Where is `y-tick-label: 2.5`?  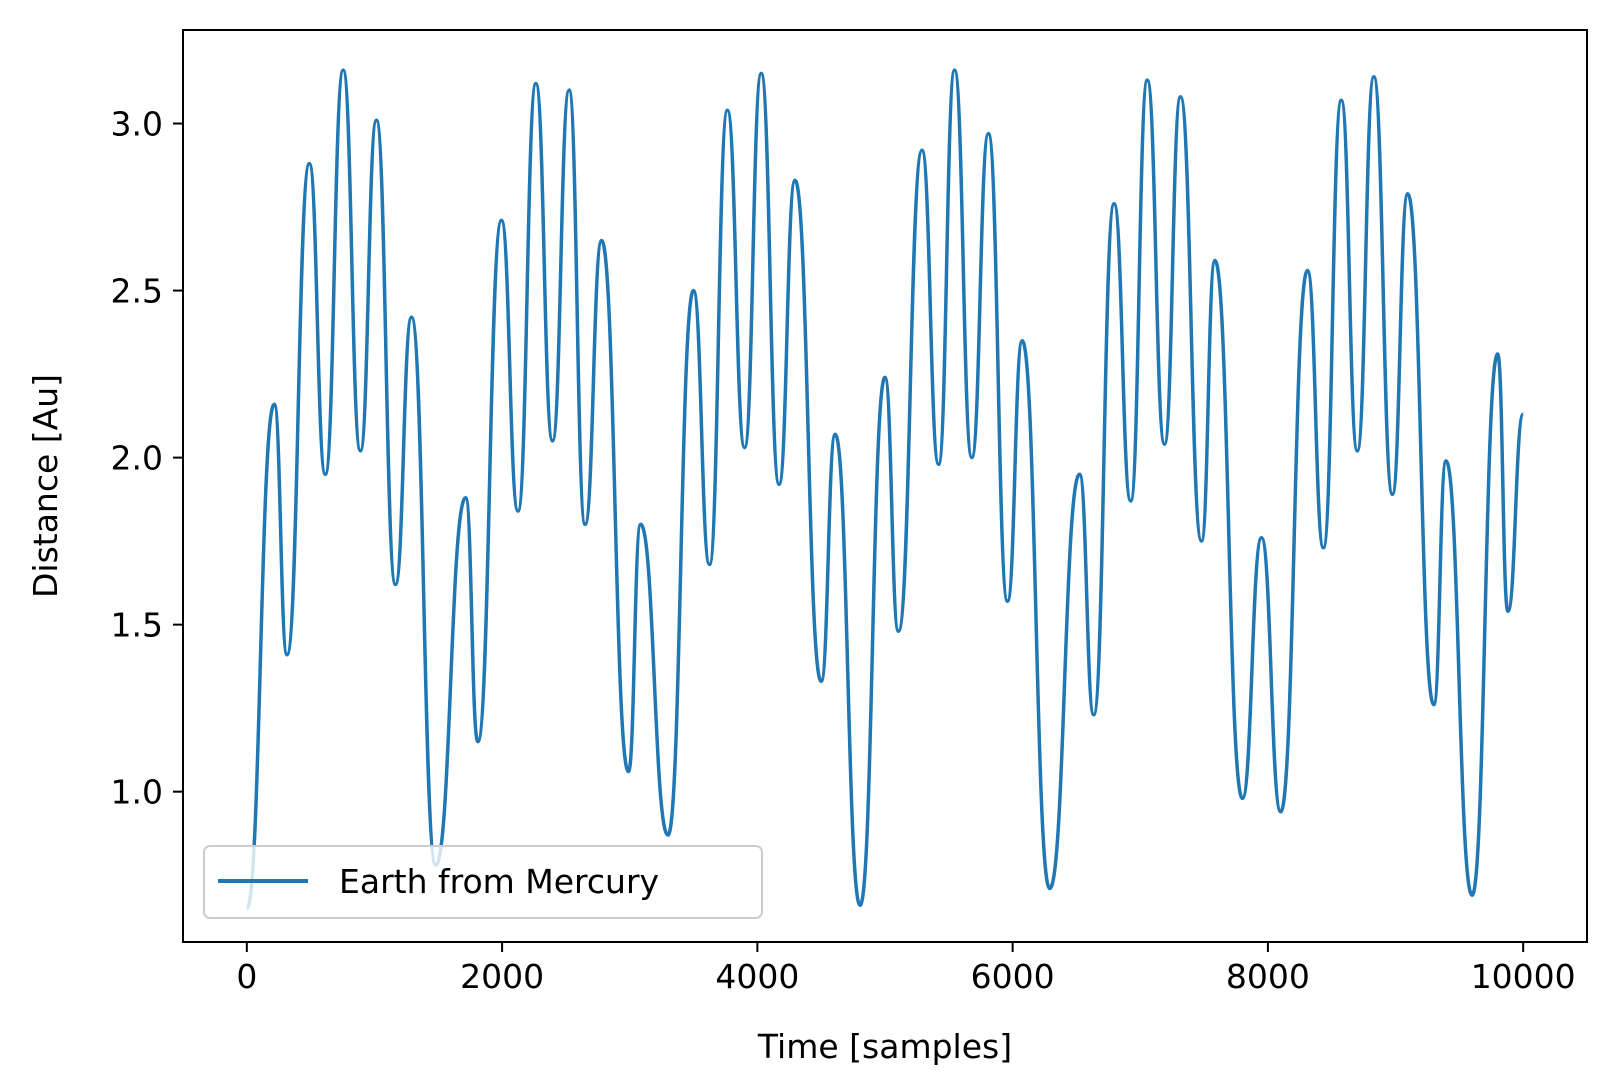 y-tick-label: 2.5 is located at coordinates (137, 291).